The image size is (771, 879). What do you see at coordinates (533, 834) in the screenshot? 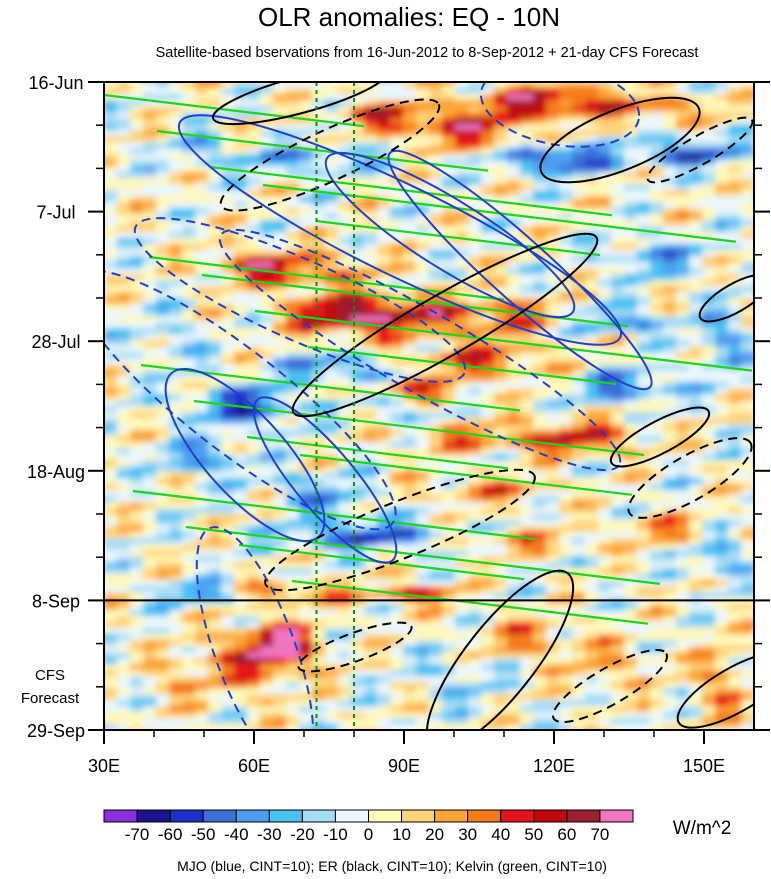
I see `colorbar-label-12: 50` at bounding box center [533, 834].